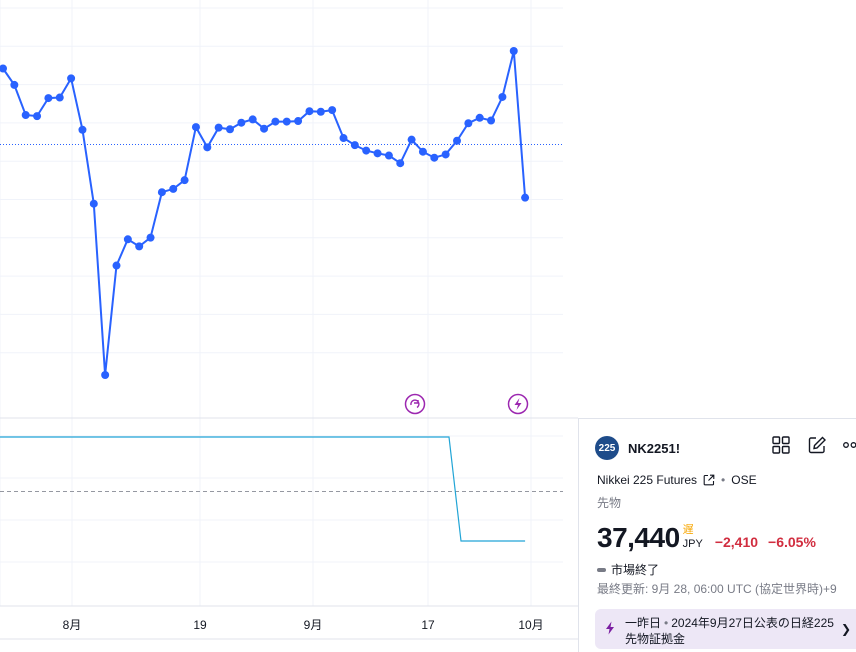 The height and width of the screenshot is (652, 856). What do you see at coordinates (849, 445) in the screenshot?
I see `more-options-icon` at bounding box center [849, 445].